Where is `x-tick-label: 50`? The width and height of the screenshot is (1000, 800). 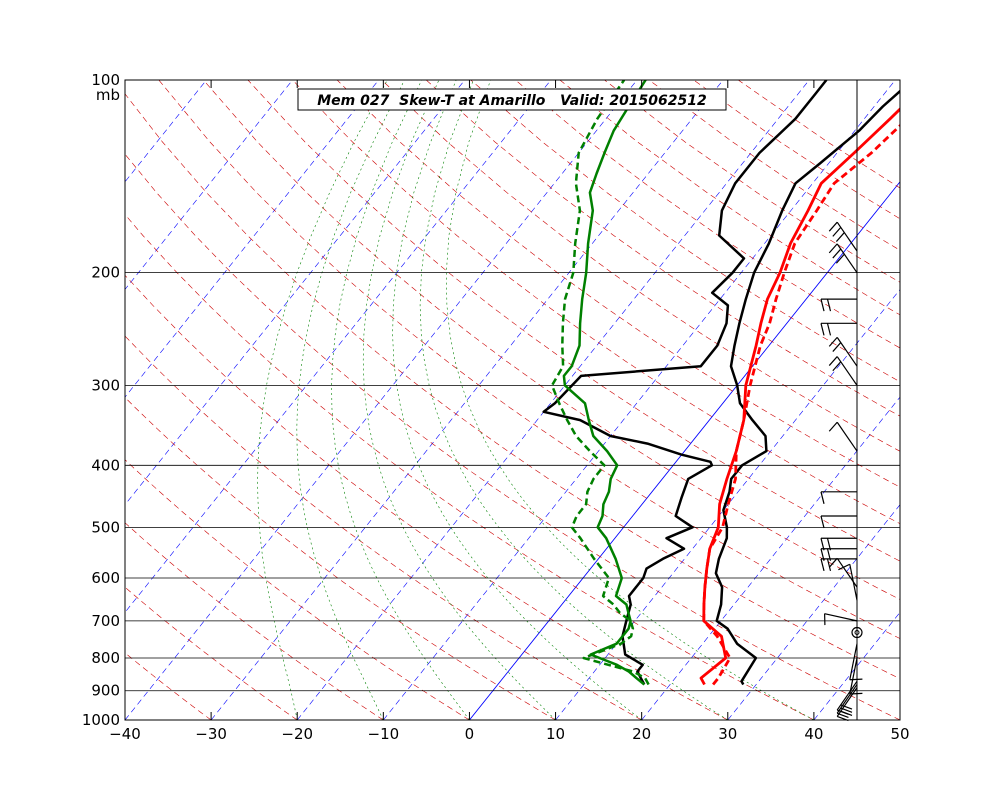
x-tick-label: 50 is located at coordinates (899, 734).